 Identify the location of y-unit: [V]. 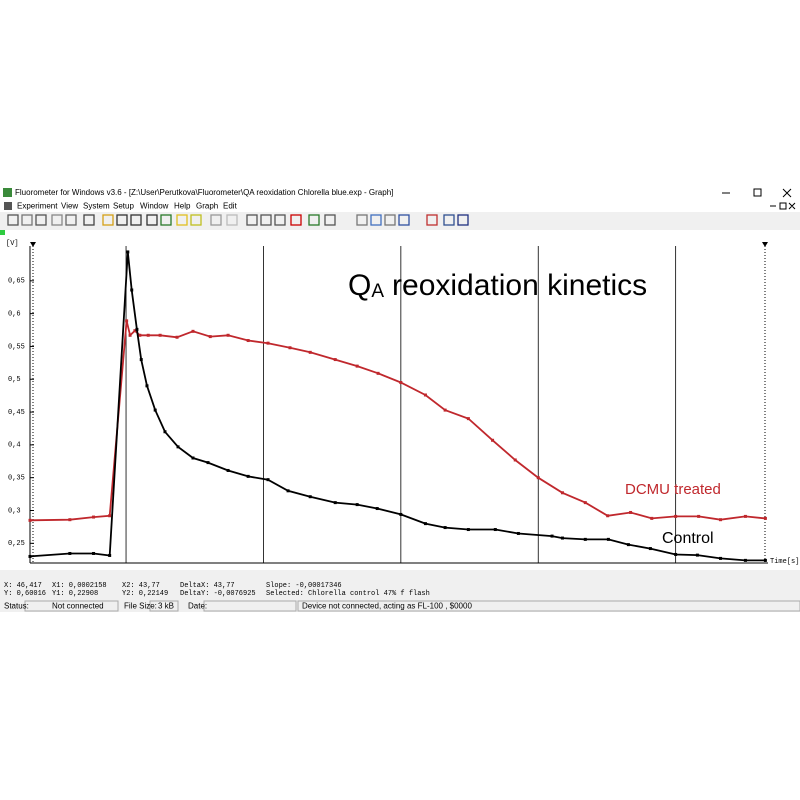
(12, 244).